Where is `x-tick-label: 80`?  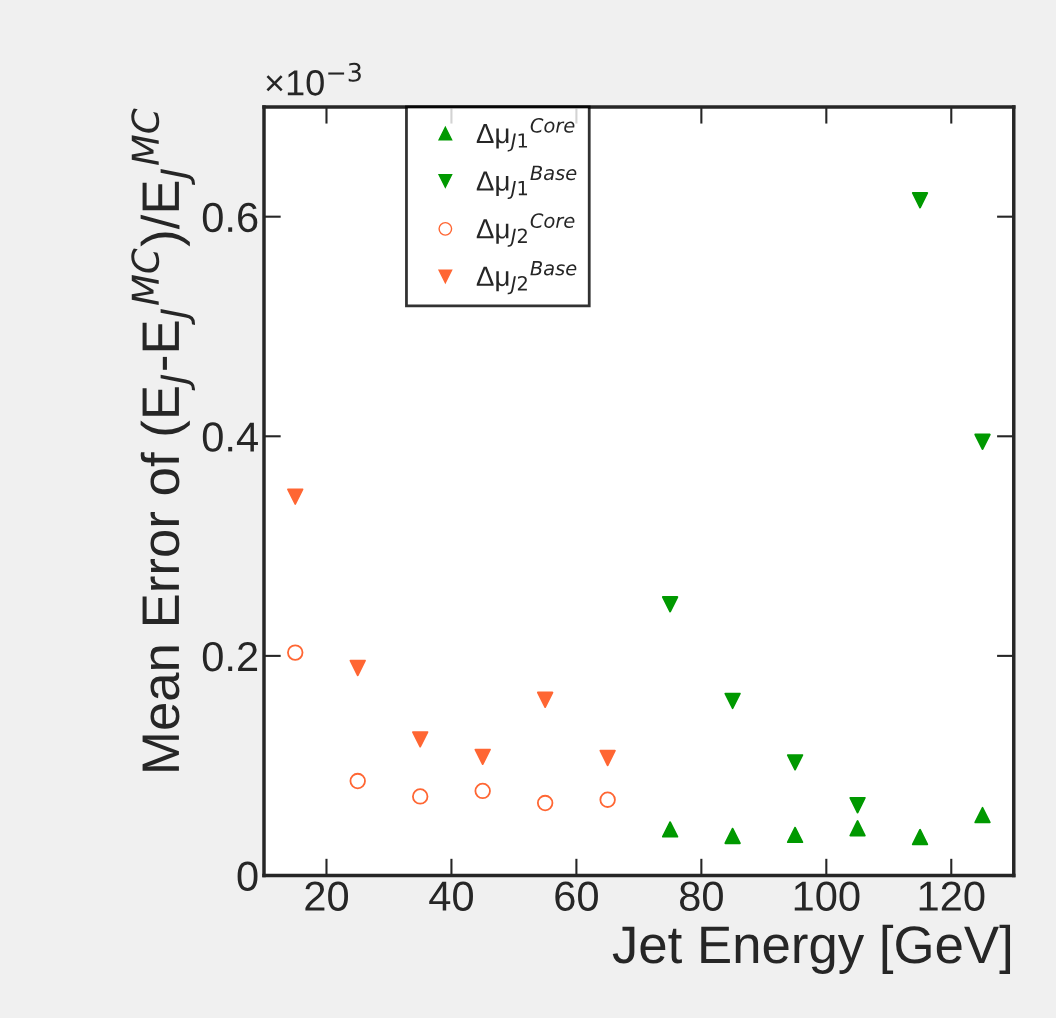 x-tick-label: 80 is located at coordinates (701, 896).